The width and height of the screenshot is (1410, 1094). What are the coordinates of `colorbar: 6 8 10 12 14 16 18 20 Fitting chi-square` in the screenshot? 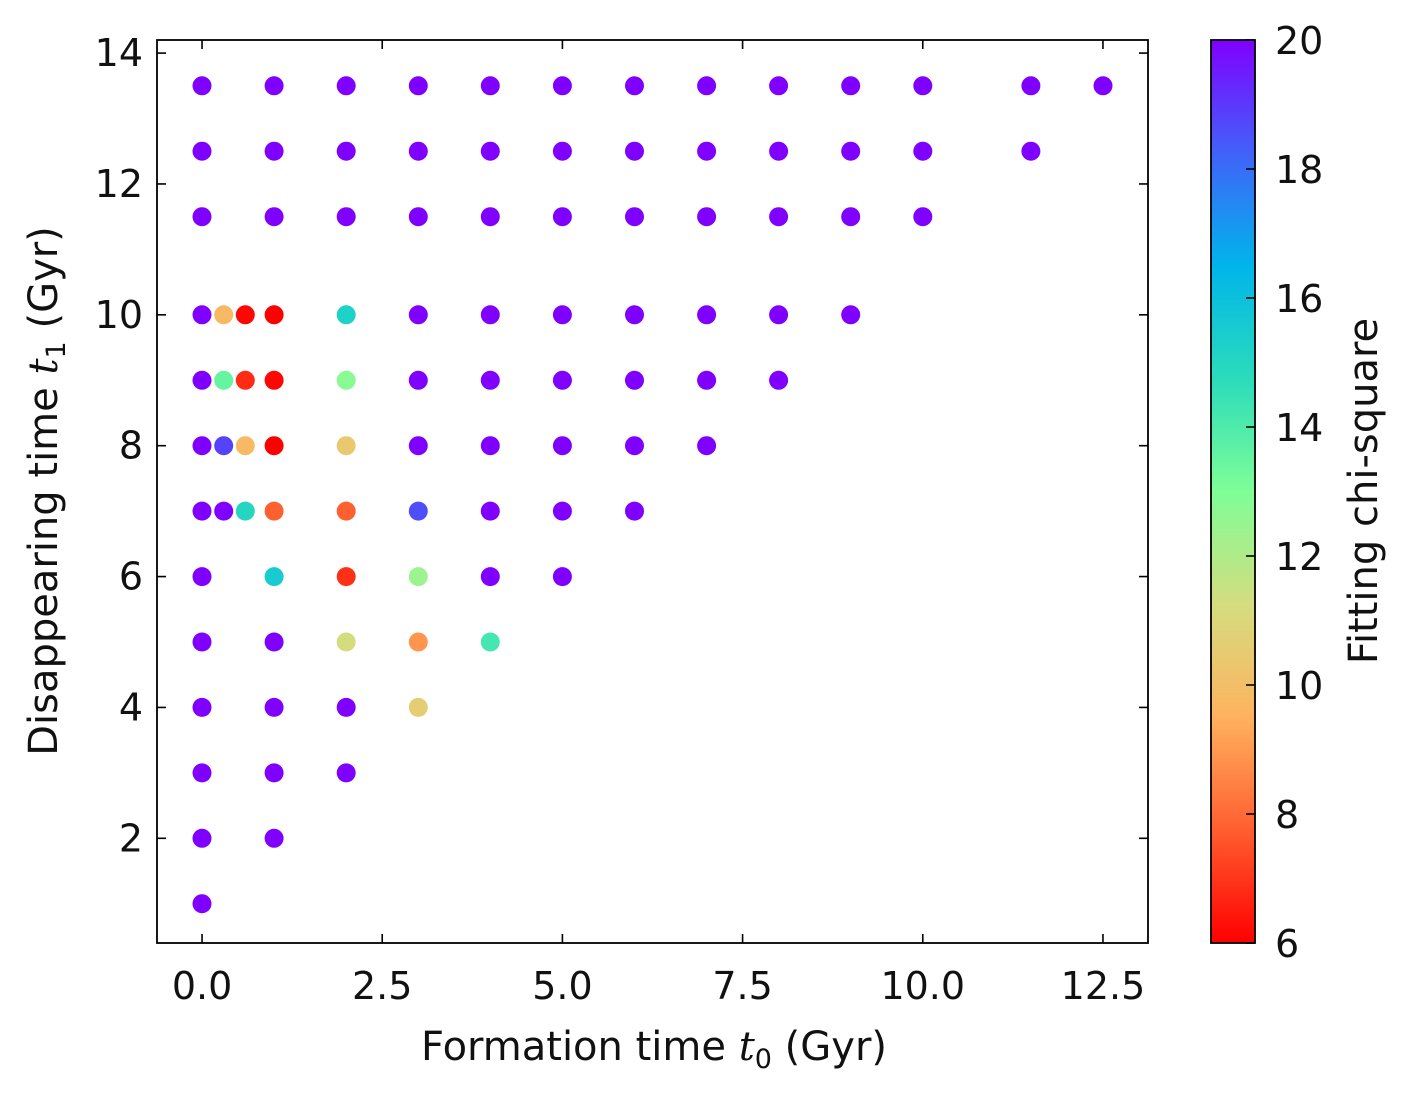 It's located at (1298, 492).